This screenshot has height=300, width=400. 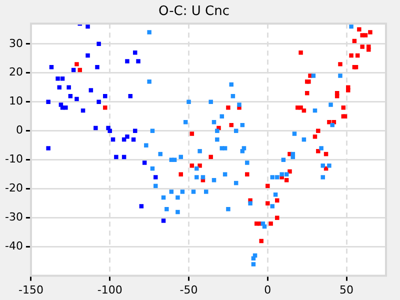 What do you see at coordinates (194, 12) in the screenshot?
I see `chart-title: O-C: U Cnc` at bounding box center [194, 12].